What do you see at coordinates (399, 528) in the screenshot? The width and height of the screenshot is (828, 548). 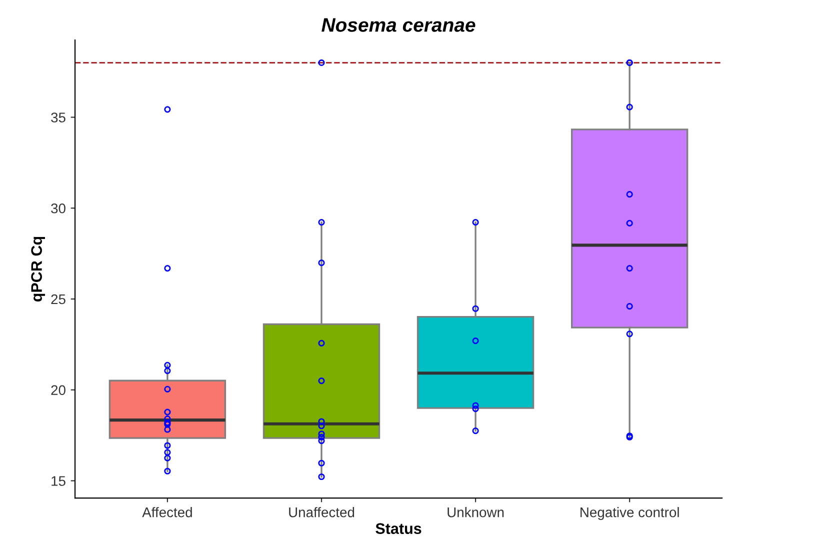 I see `x-axis-title: Status` at bounding box center [399, 528].